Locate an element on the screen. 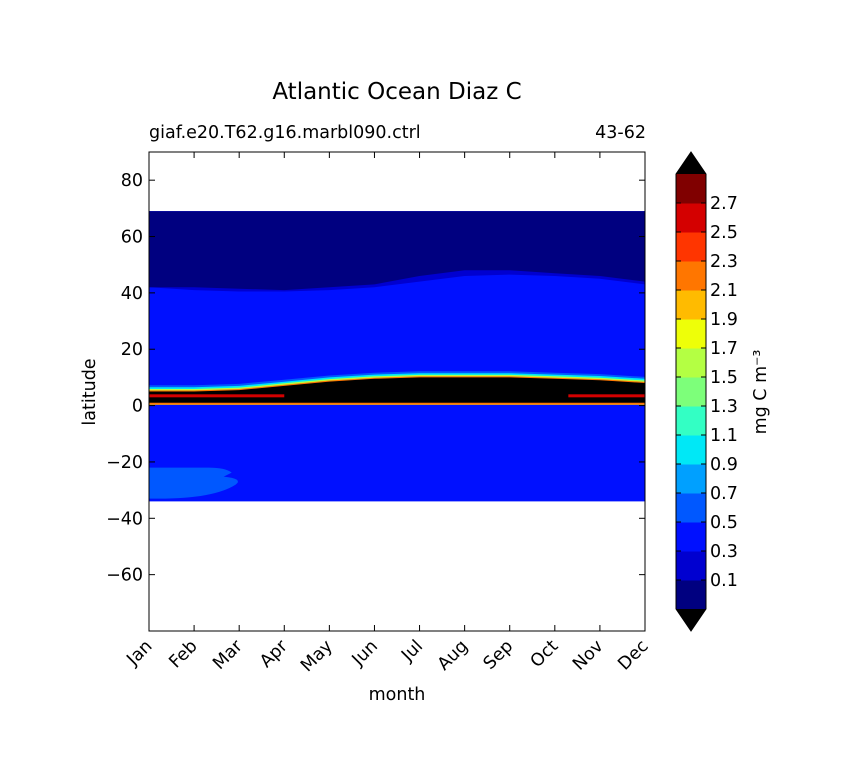 The width and height of the screenshot is (851, 783). colorbar-tick-label: 1.3 is located at coordinates (724, 407).